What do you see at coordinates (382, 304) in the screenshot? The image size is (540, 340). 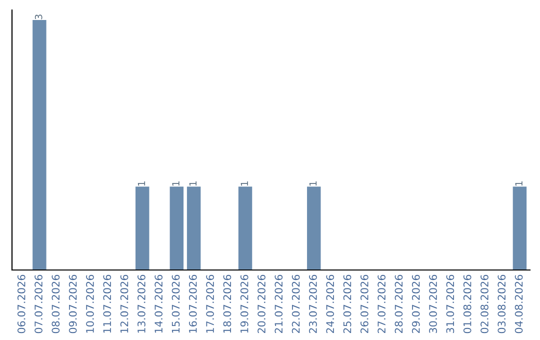 I see `x-tick-label: 27.07.2026` at bounding box center [382, 304].